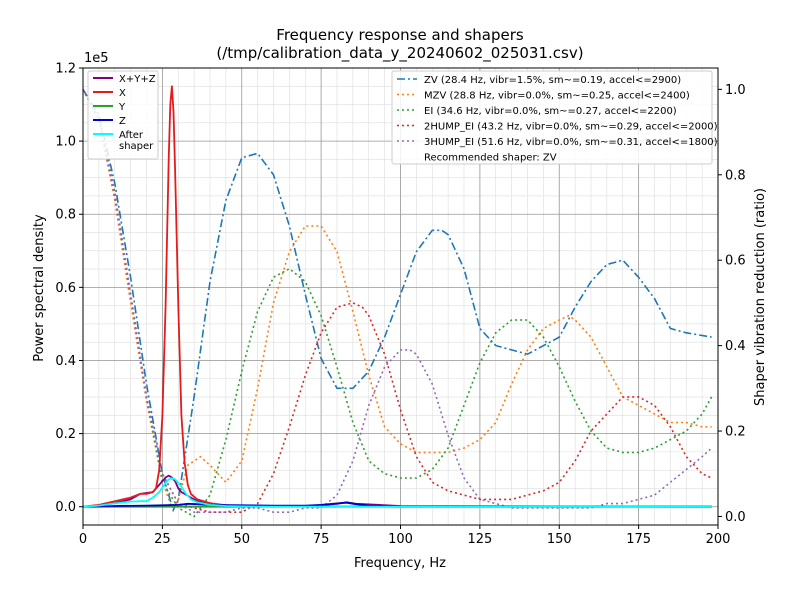 The image size is (800, 600). What do you see at coordinates (96, 58) in the screenshot?
I see `y-offset-text: 1e5` at bounding box center [96, 58].